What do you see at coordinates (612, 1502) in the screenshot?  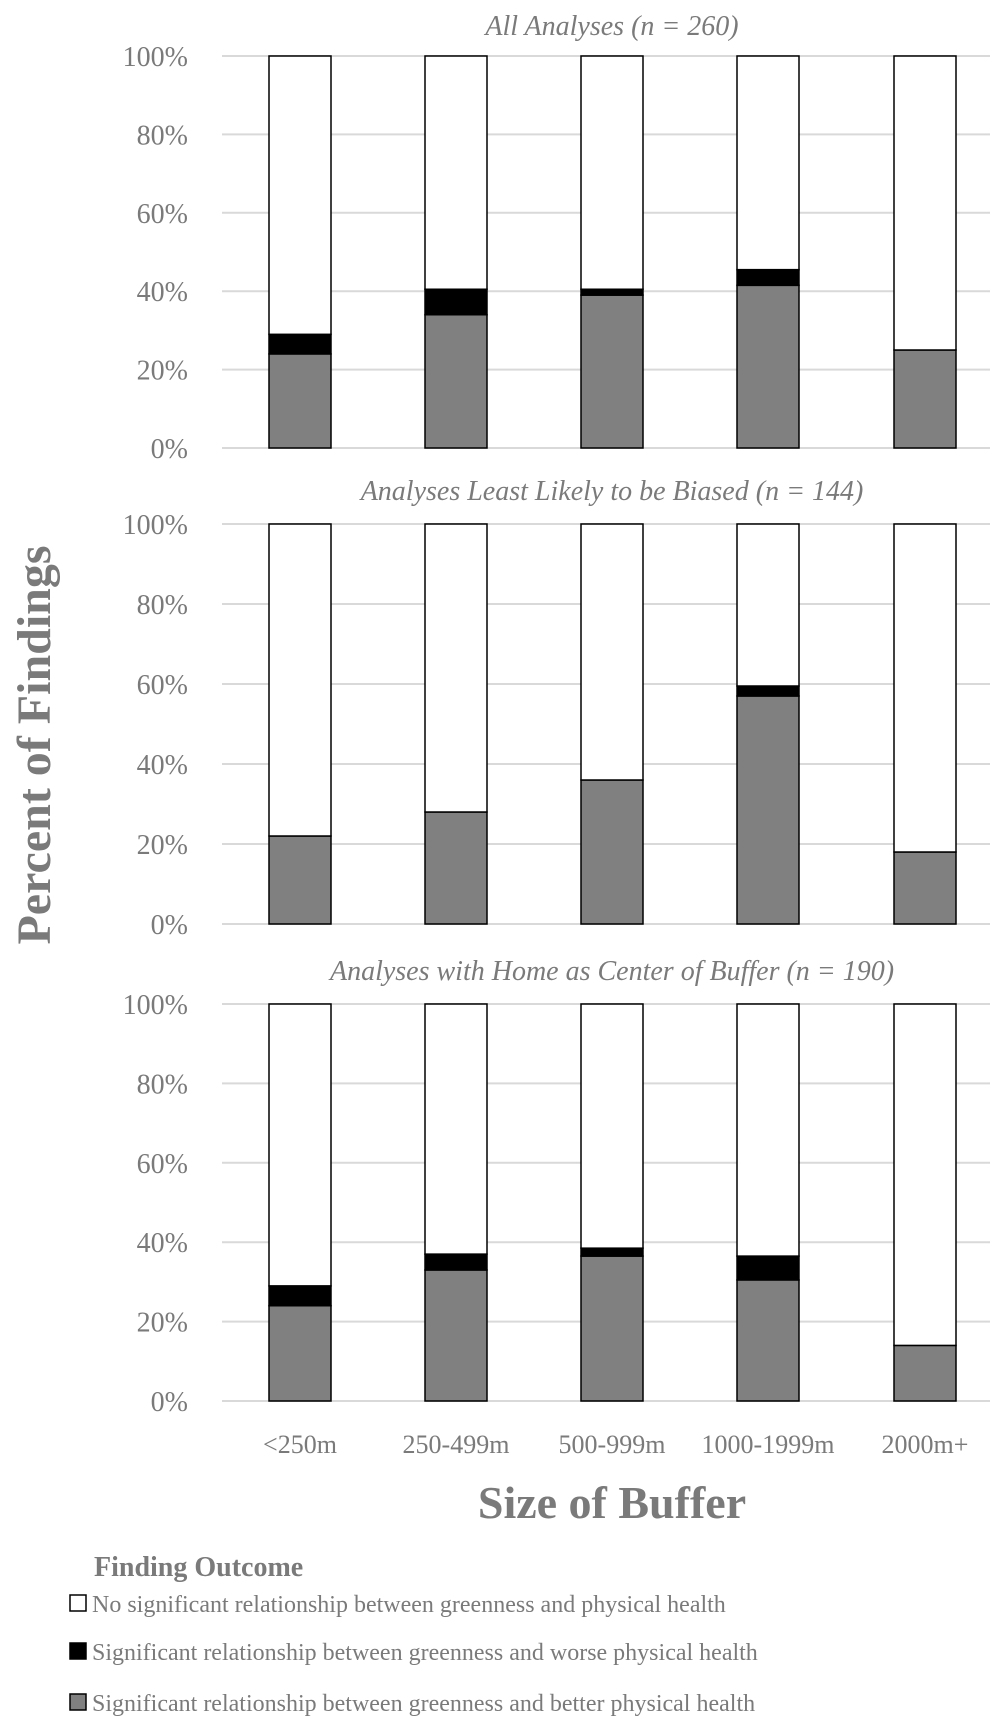 I see `x-axis-title: Size of Buffer` at bounding box center [612, 1502].